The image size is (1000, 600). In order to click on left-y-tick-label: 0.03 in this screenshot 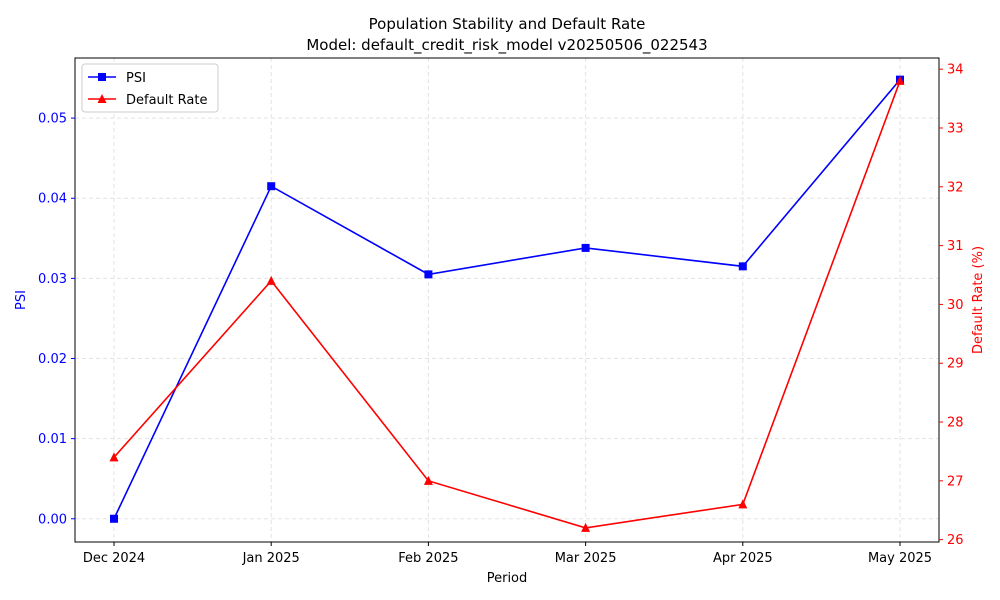, I will do `click(52, 279)`.